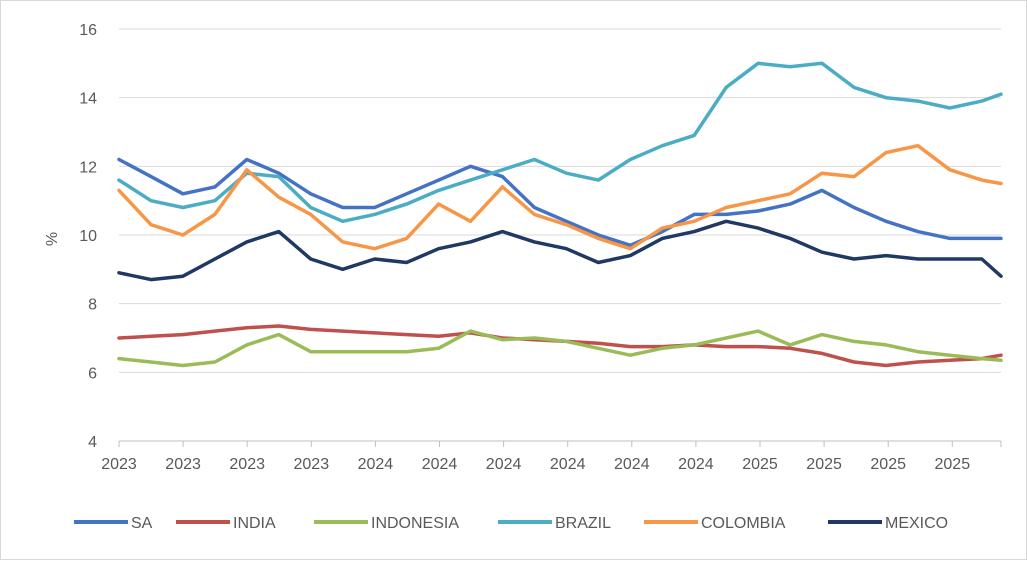  I want to click on series-line-india, so click(560, 346).